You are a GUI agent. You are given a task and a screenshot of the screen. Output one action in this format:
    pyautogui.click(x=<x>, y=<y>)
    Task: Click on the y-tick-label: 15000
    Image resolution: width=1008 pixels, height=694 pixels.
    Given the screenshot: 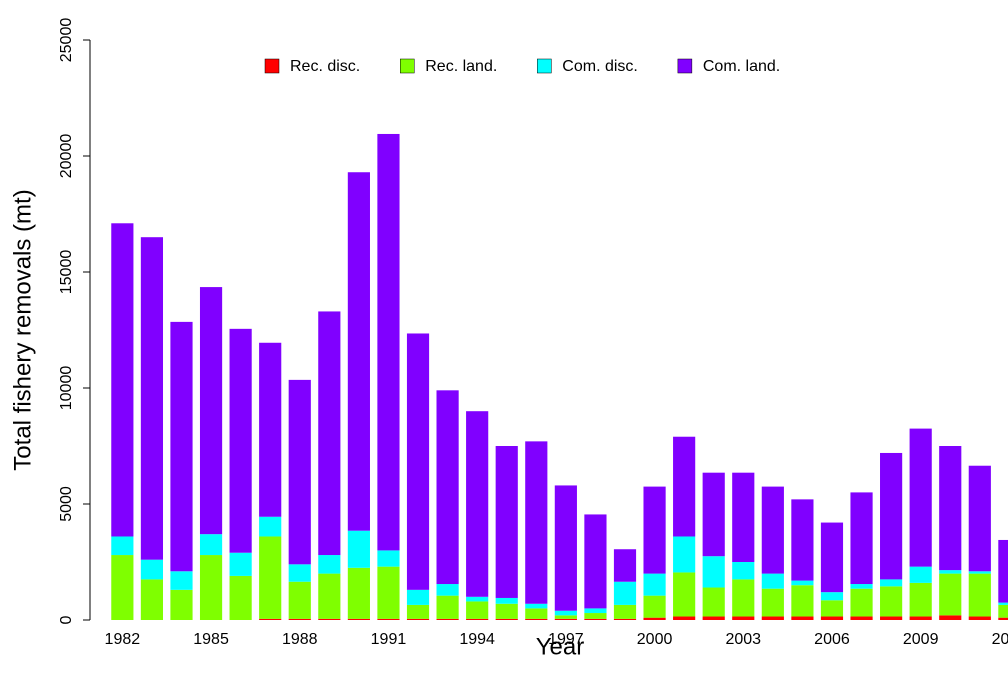 What is the action you would take?
    pyautogui.click(x=66, y=272)
    